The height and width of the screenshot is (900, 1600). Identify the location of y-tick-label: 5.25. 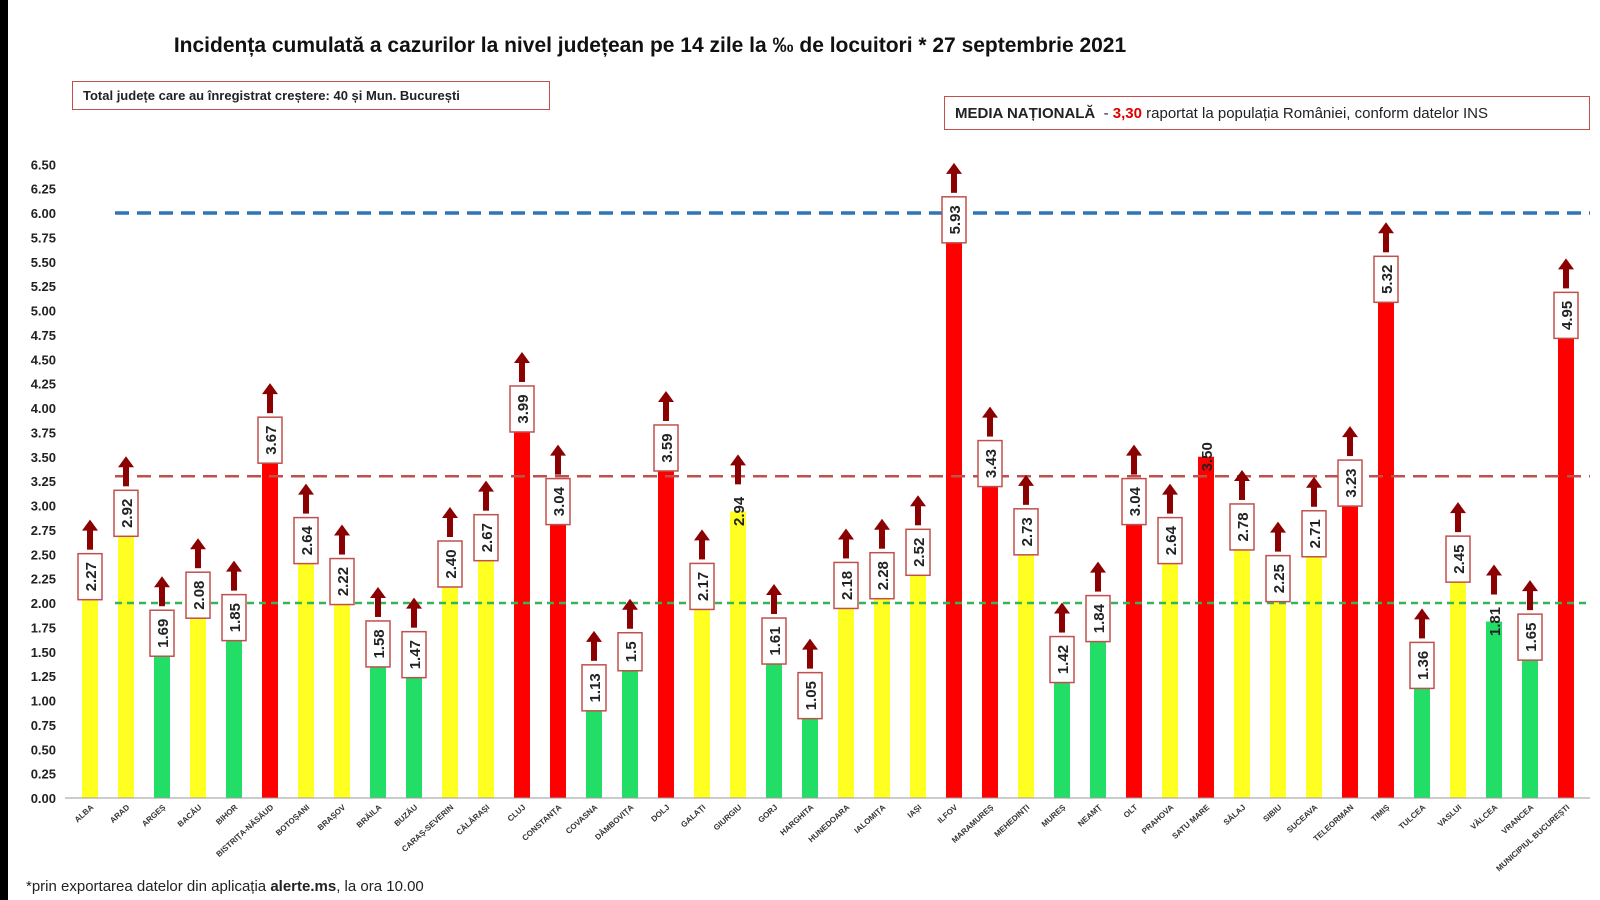
(43, 286).